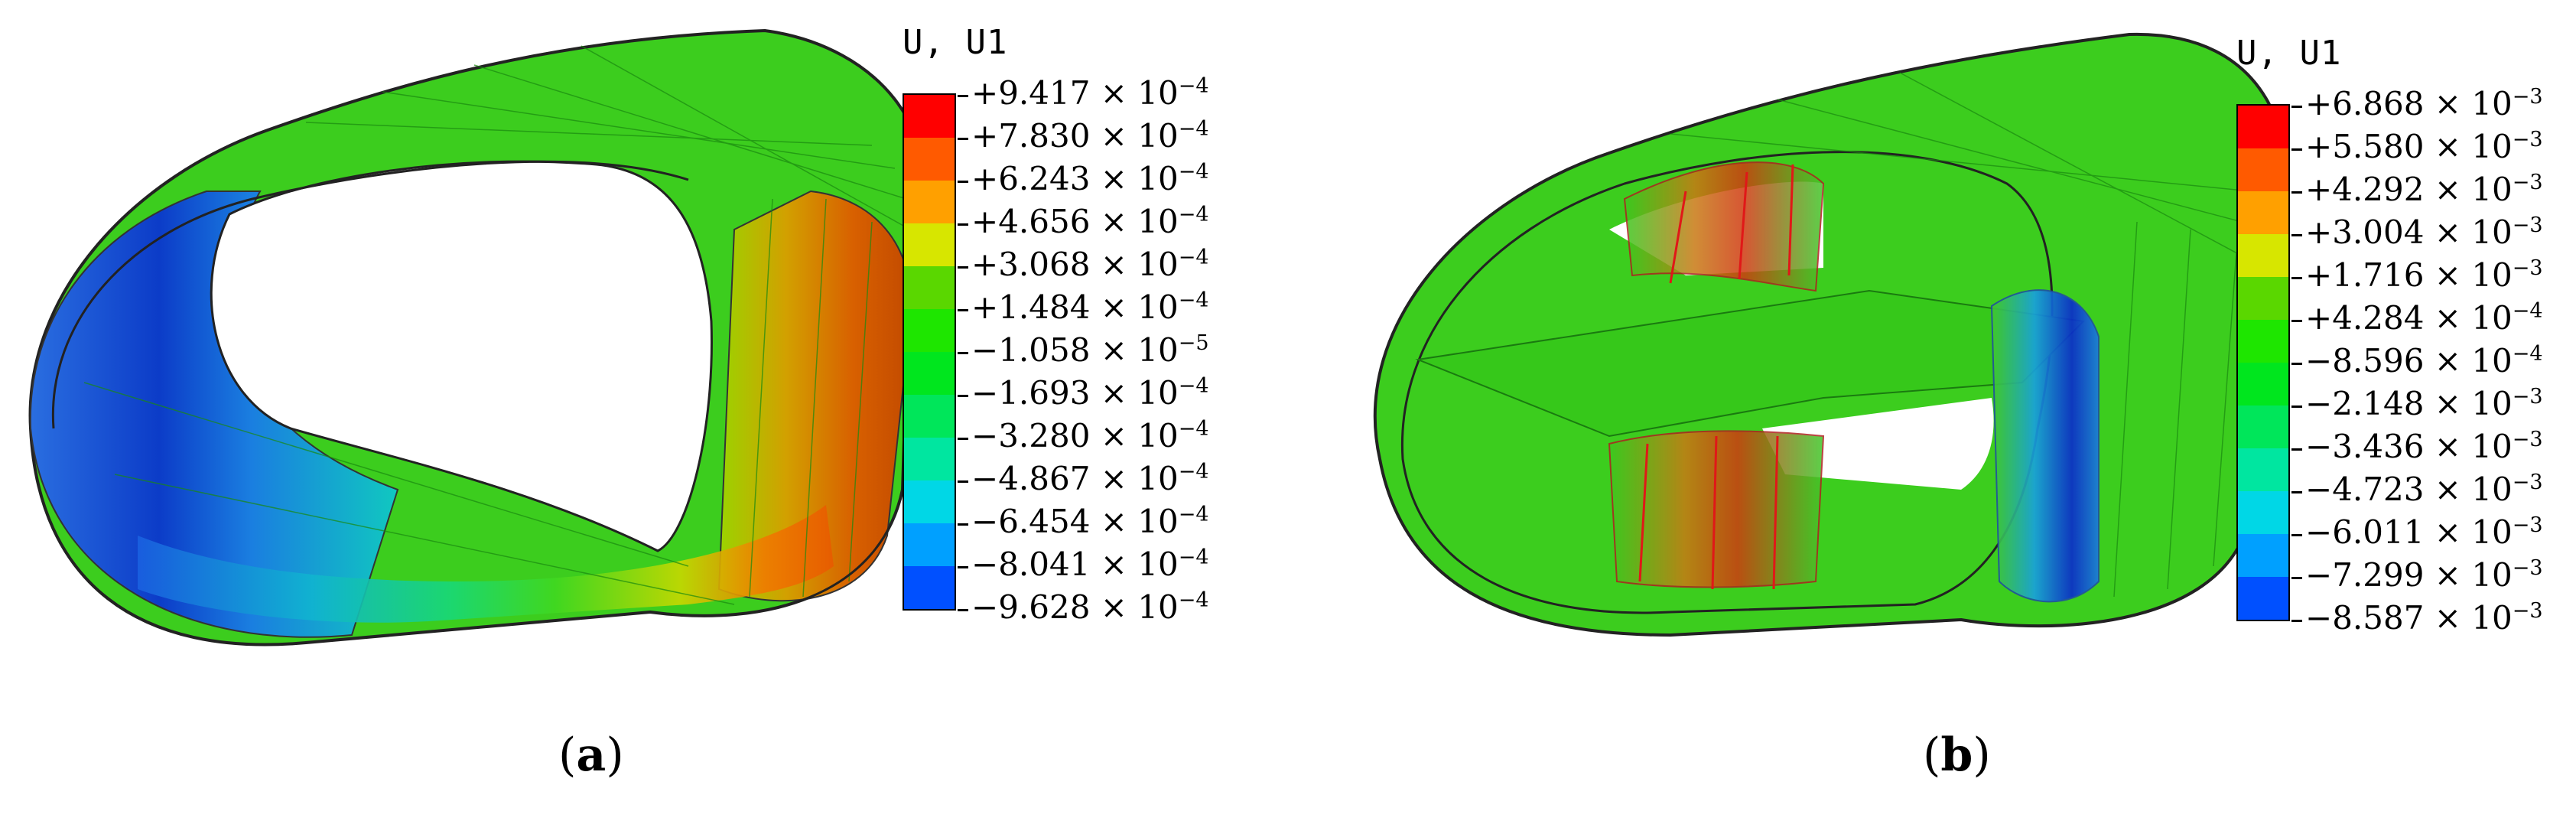  I want to click on legend-label: −6.454 × 10−4, so click(1083, 522).